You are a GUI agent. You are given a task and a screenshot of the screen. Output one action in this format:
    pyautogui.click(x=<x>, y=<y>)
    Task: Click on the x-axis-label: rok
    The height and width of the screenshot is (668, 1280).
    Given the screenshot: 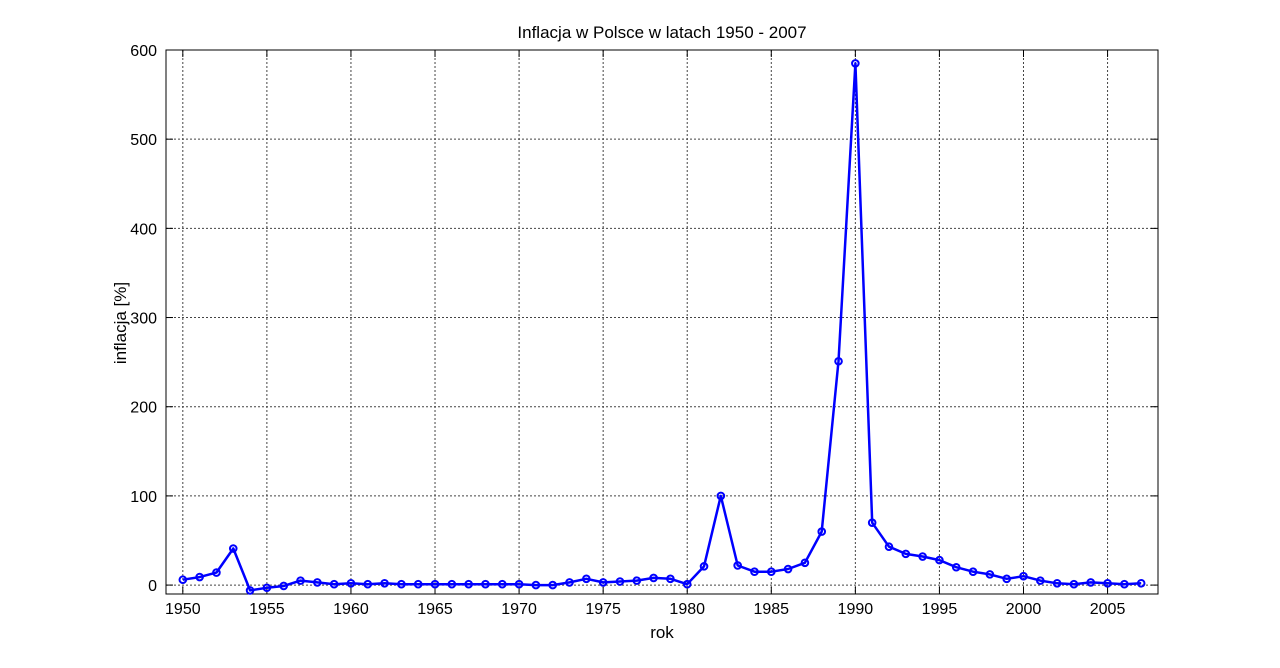 What is the action you would take?
    pyautogui.click(x=662, y=632)
    